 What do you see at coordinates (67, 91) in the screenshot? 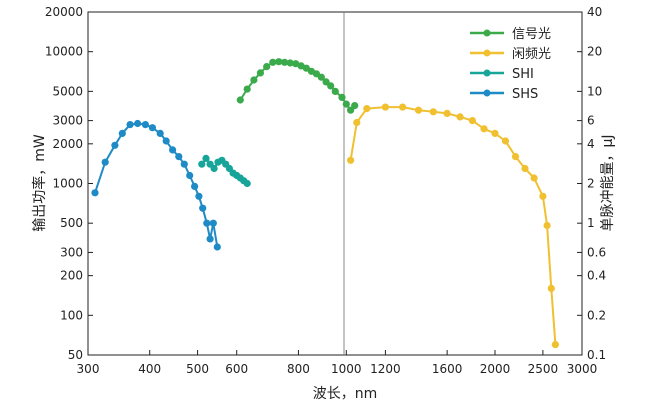
I see `left-tick-label: 5000` at bounding box center [67, 91].